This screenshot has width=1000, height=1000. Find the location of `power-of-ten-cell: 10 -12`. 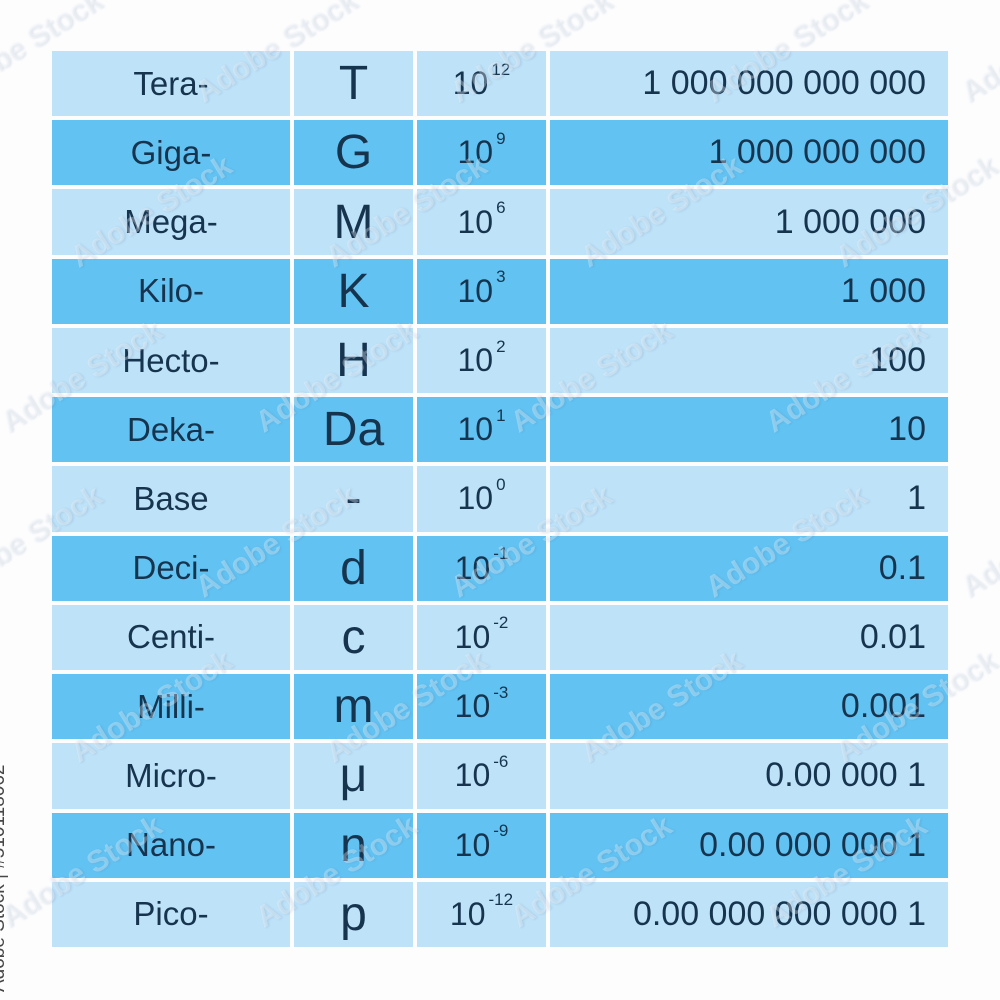

power-of-ten-cell: 10 -12 is located at coordinates (481, 914).